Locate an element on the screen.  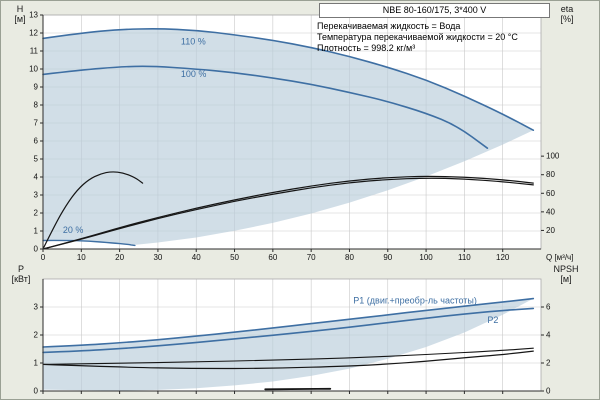
y-left-tick-label: 5 is located at coordinates (36, 159).